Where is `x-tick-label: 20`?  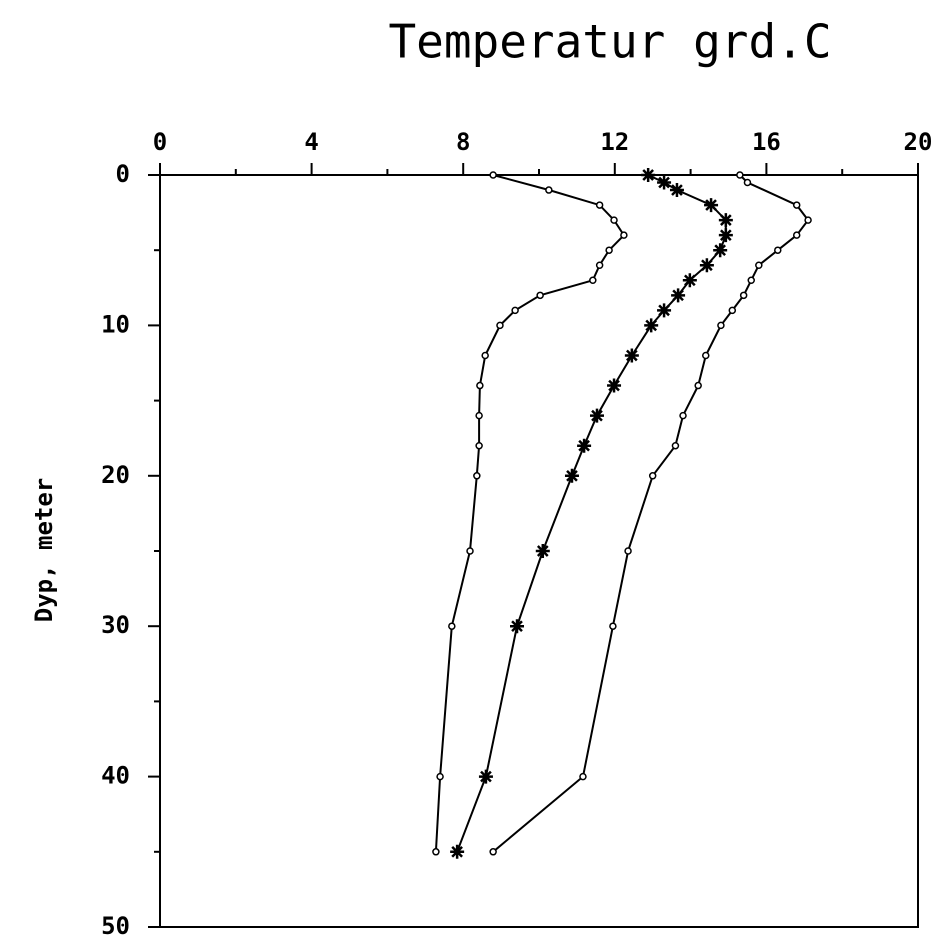
x-tick-label: 20 is located at coordinates (918, 142).